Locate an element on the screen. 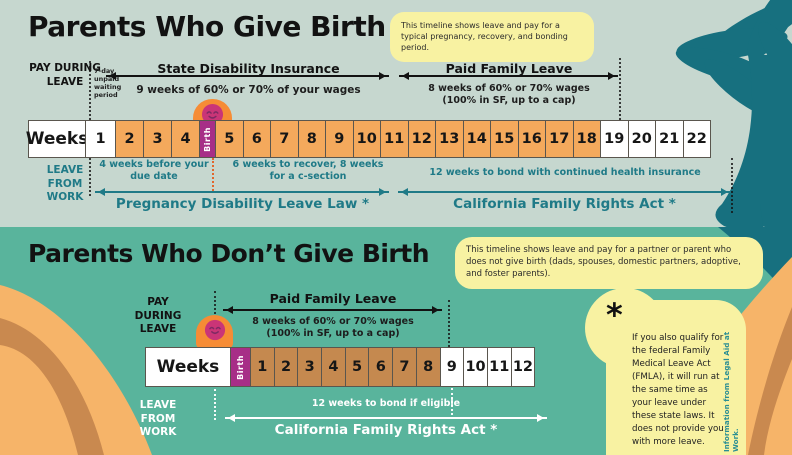  week-cell: 20 is located at coordinates (641, 139).